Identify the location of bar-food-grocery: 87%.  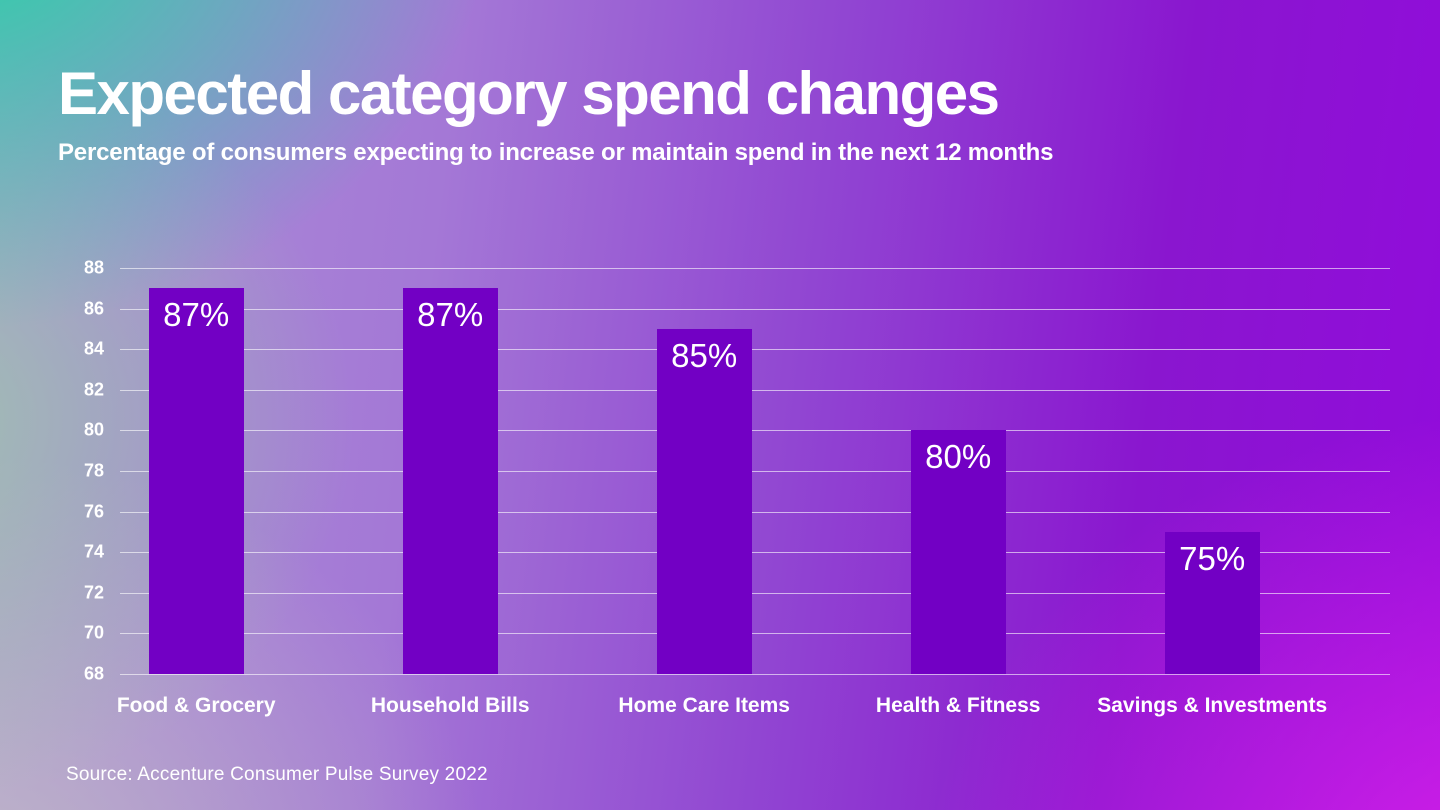
(196, 481).